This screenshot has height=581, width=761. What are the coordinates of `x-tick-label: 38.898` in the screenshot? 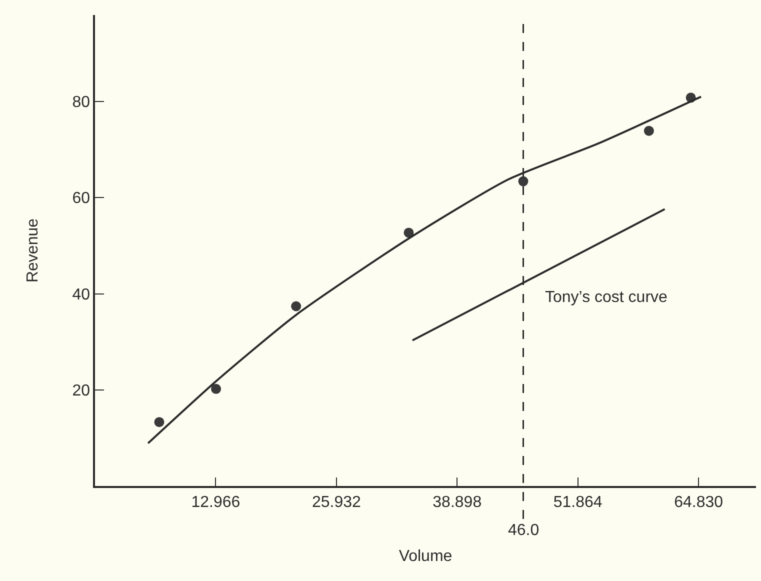 It's located at (457, 502).